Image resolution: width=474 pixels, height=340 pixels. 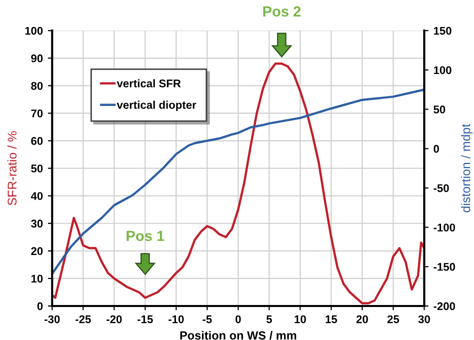 I want to click on legend-label: vertical diopter, so click(x=156, y=106).